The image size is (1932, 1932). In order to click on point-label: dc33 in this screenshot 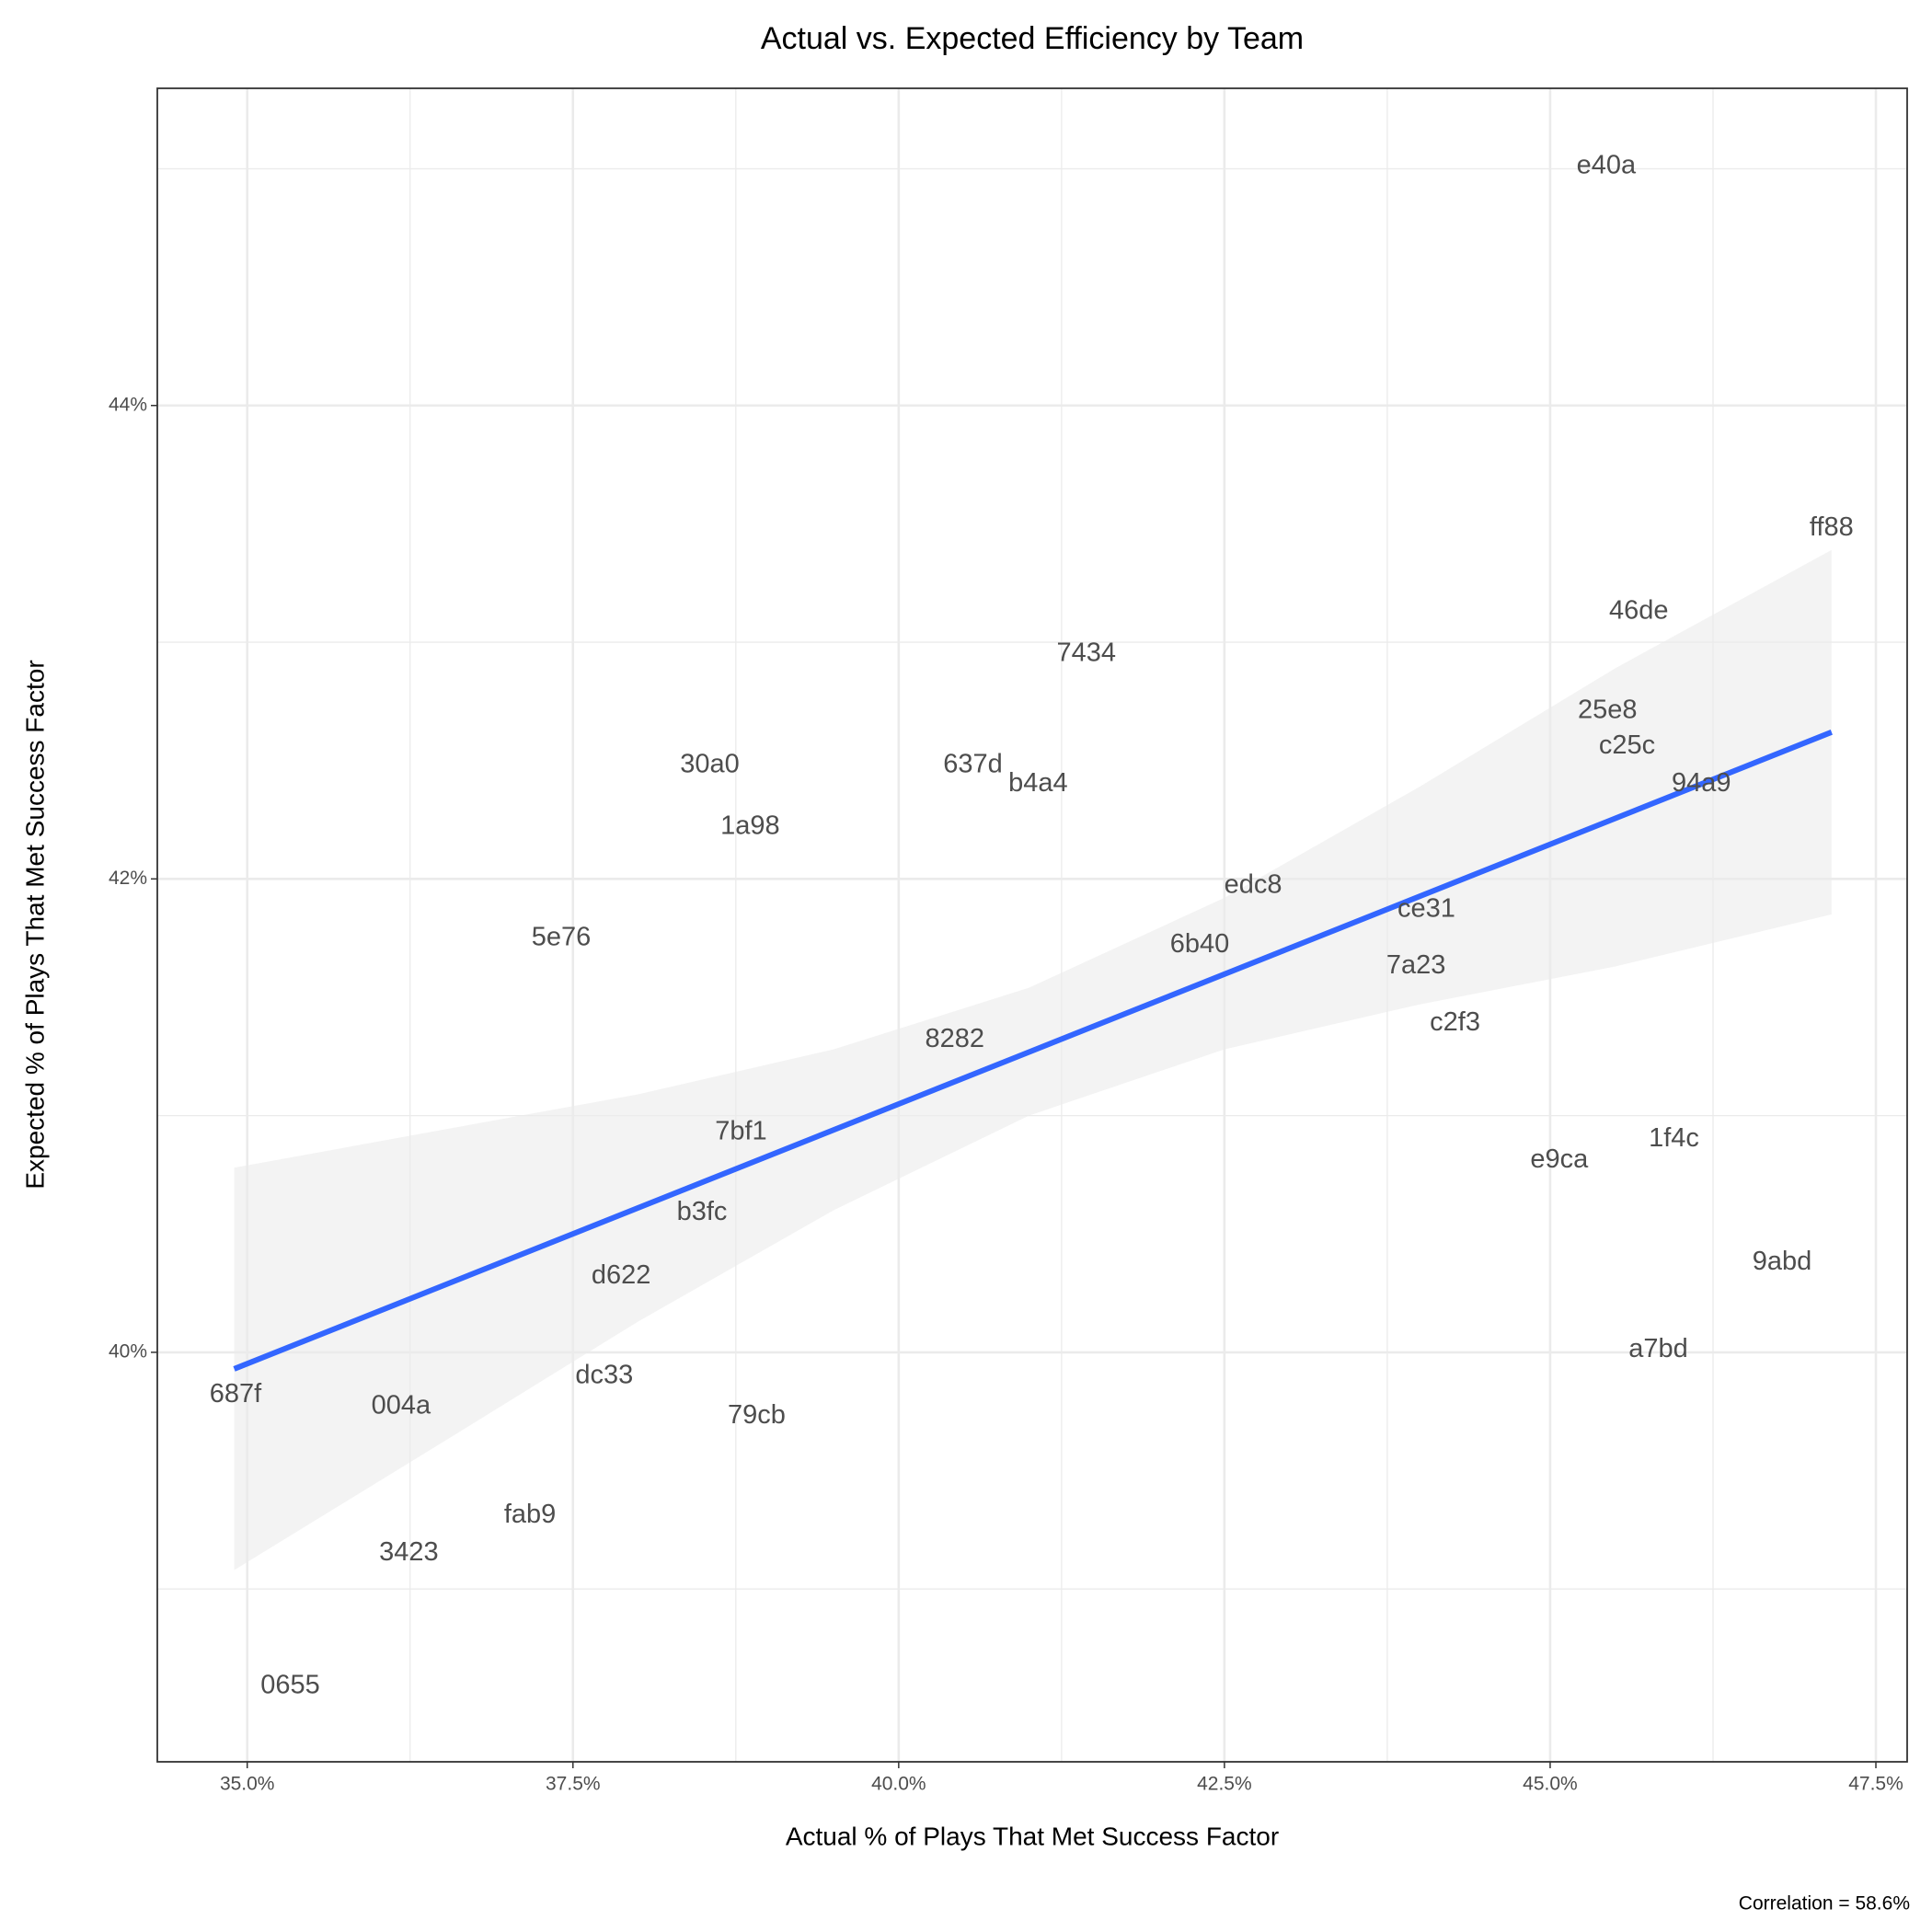, I will do `click(604, 1374)`.